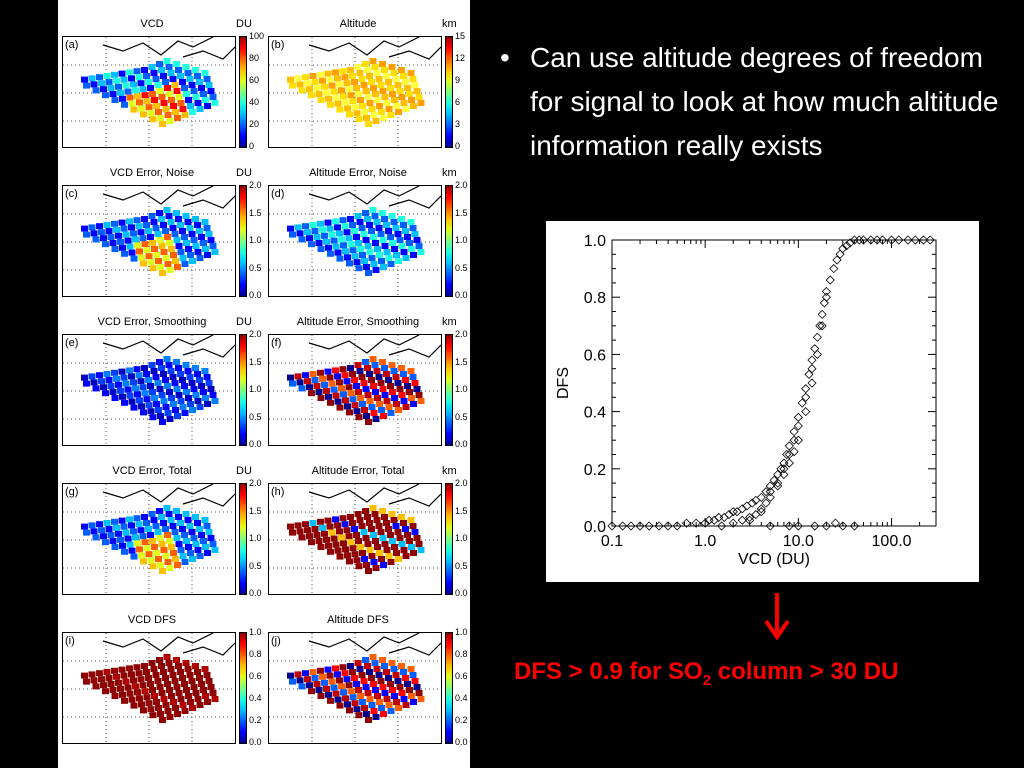  What do you see at coordinates (706, 673) in the screenshot?
I see `dfs-conclusion-note: DFS > 0.9 for SO2 column > 30 DU` at bounding box center [706, 673].